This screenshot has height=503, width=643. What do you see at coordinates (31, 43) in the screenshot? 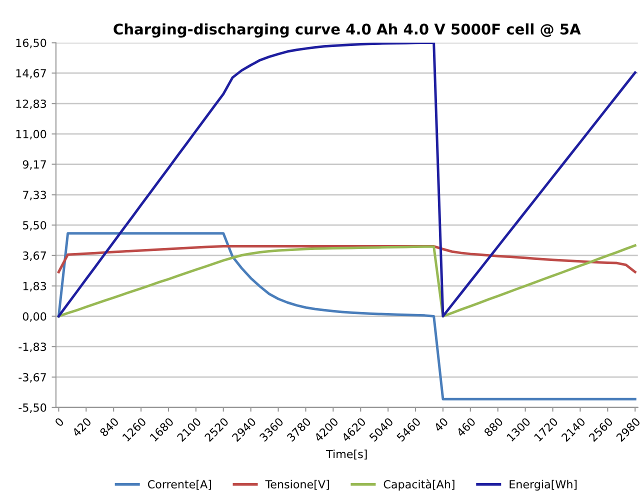
I see `y-tick-label: 16,50` at bounding box center [31, 43].